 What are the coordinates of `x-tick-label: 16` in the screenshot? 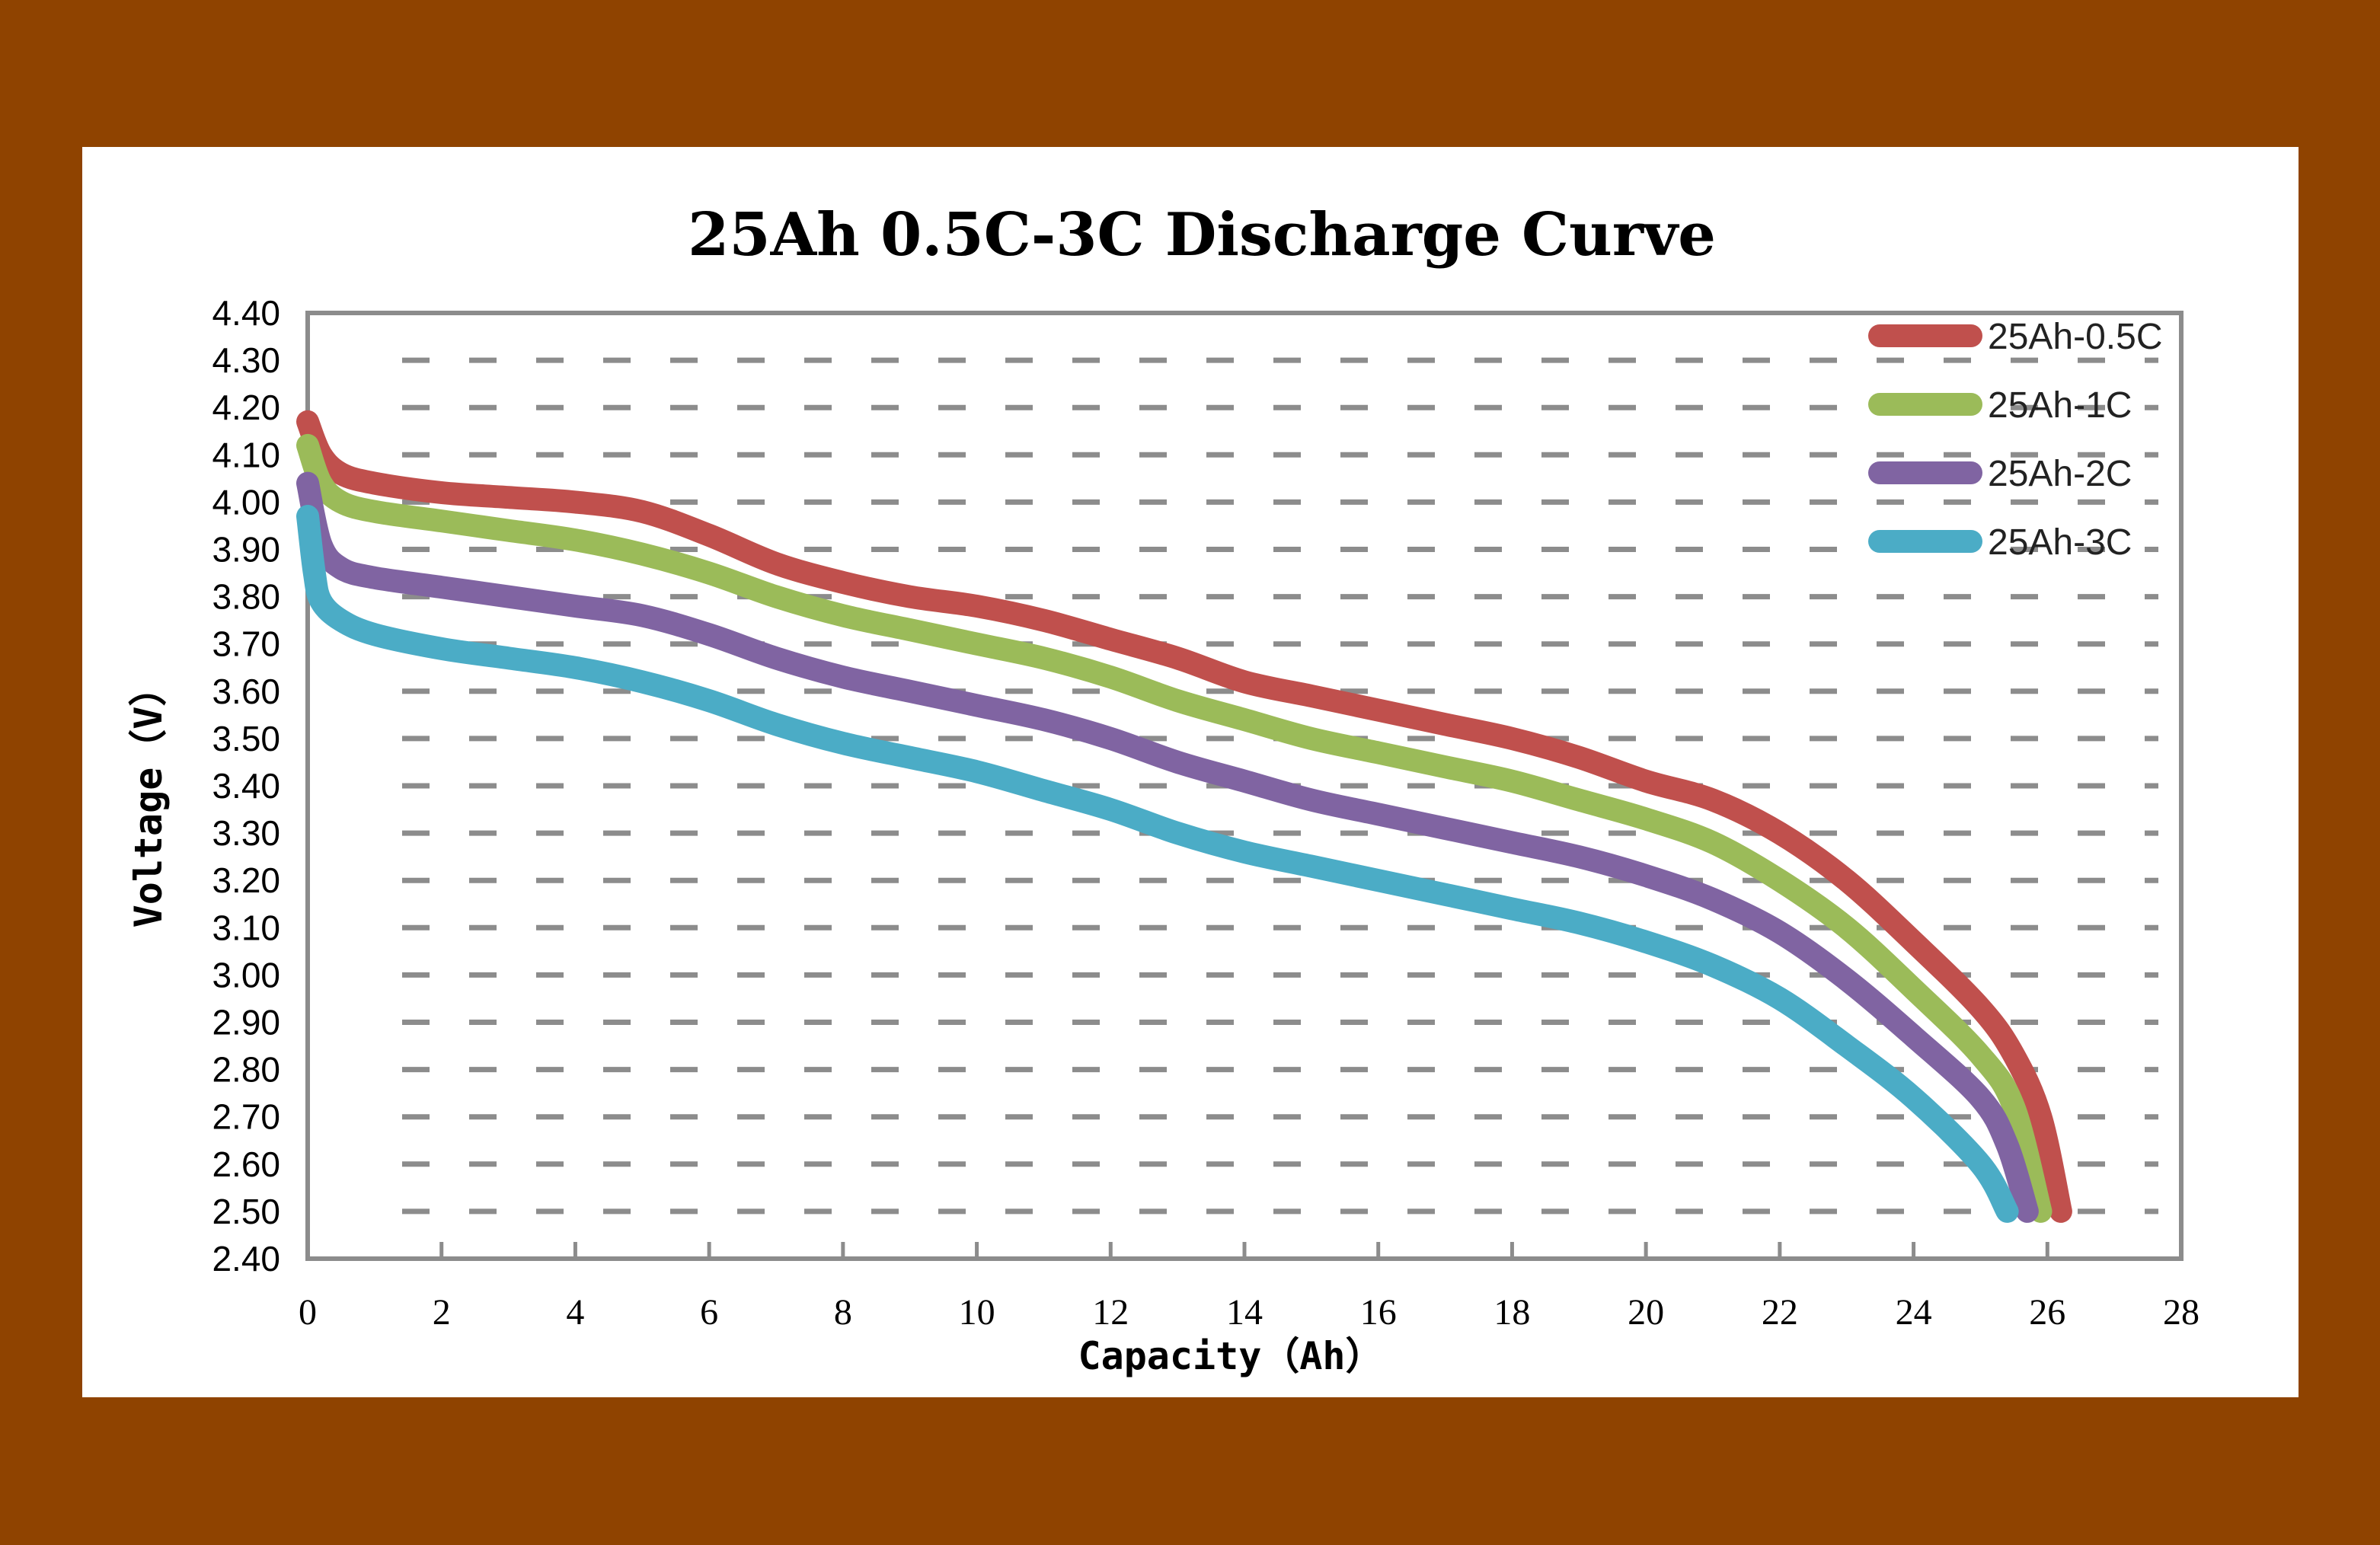 It's located at (1379, 1312).